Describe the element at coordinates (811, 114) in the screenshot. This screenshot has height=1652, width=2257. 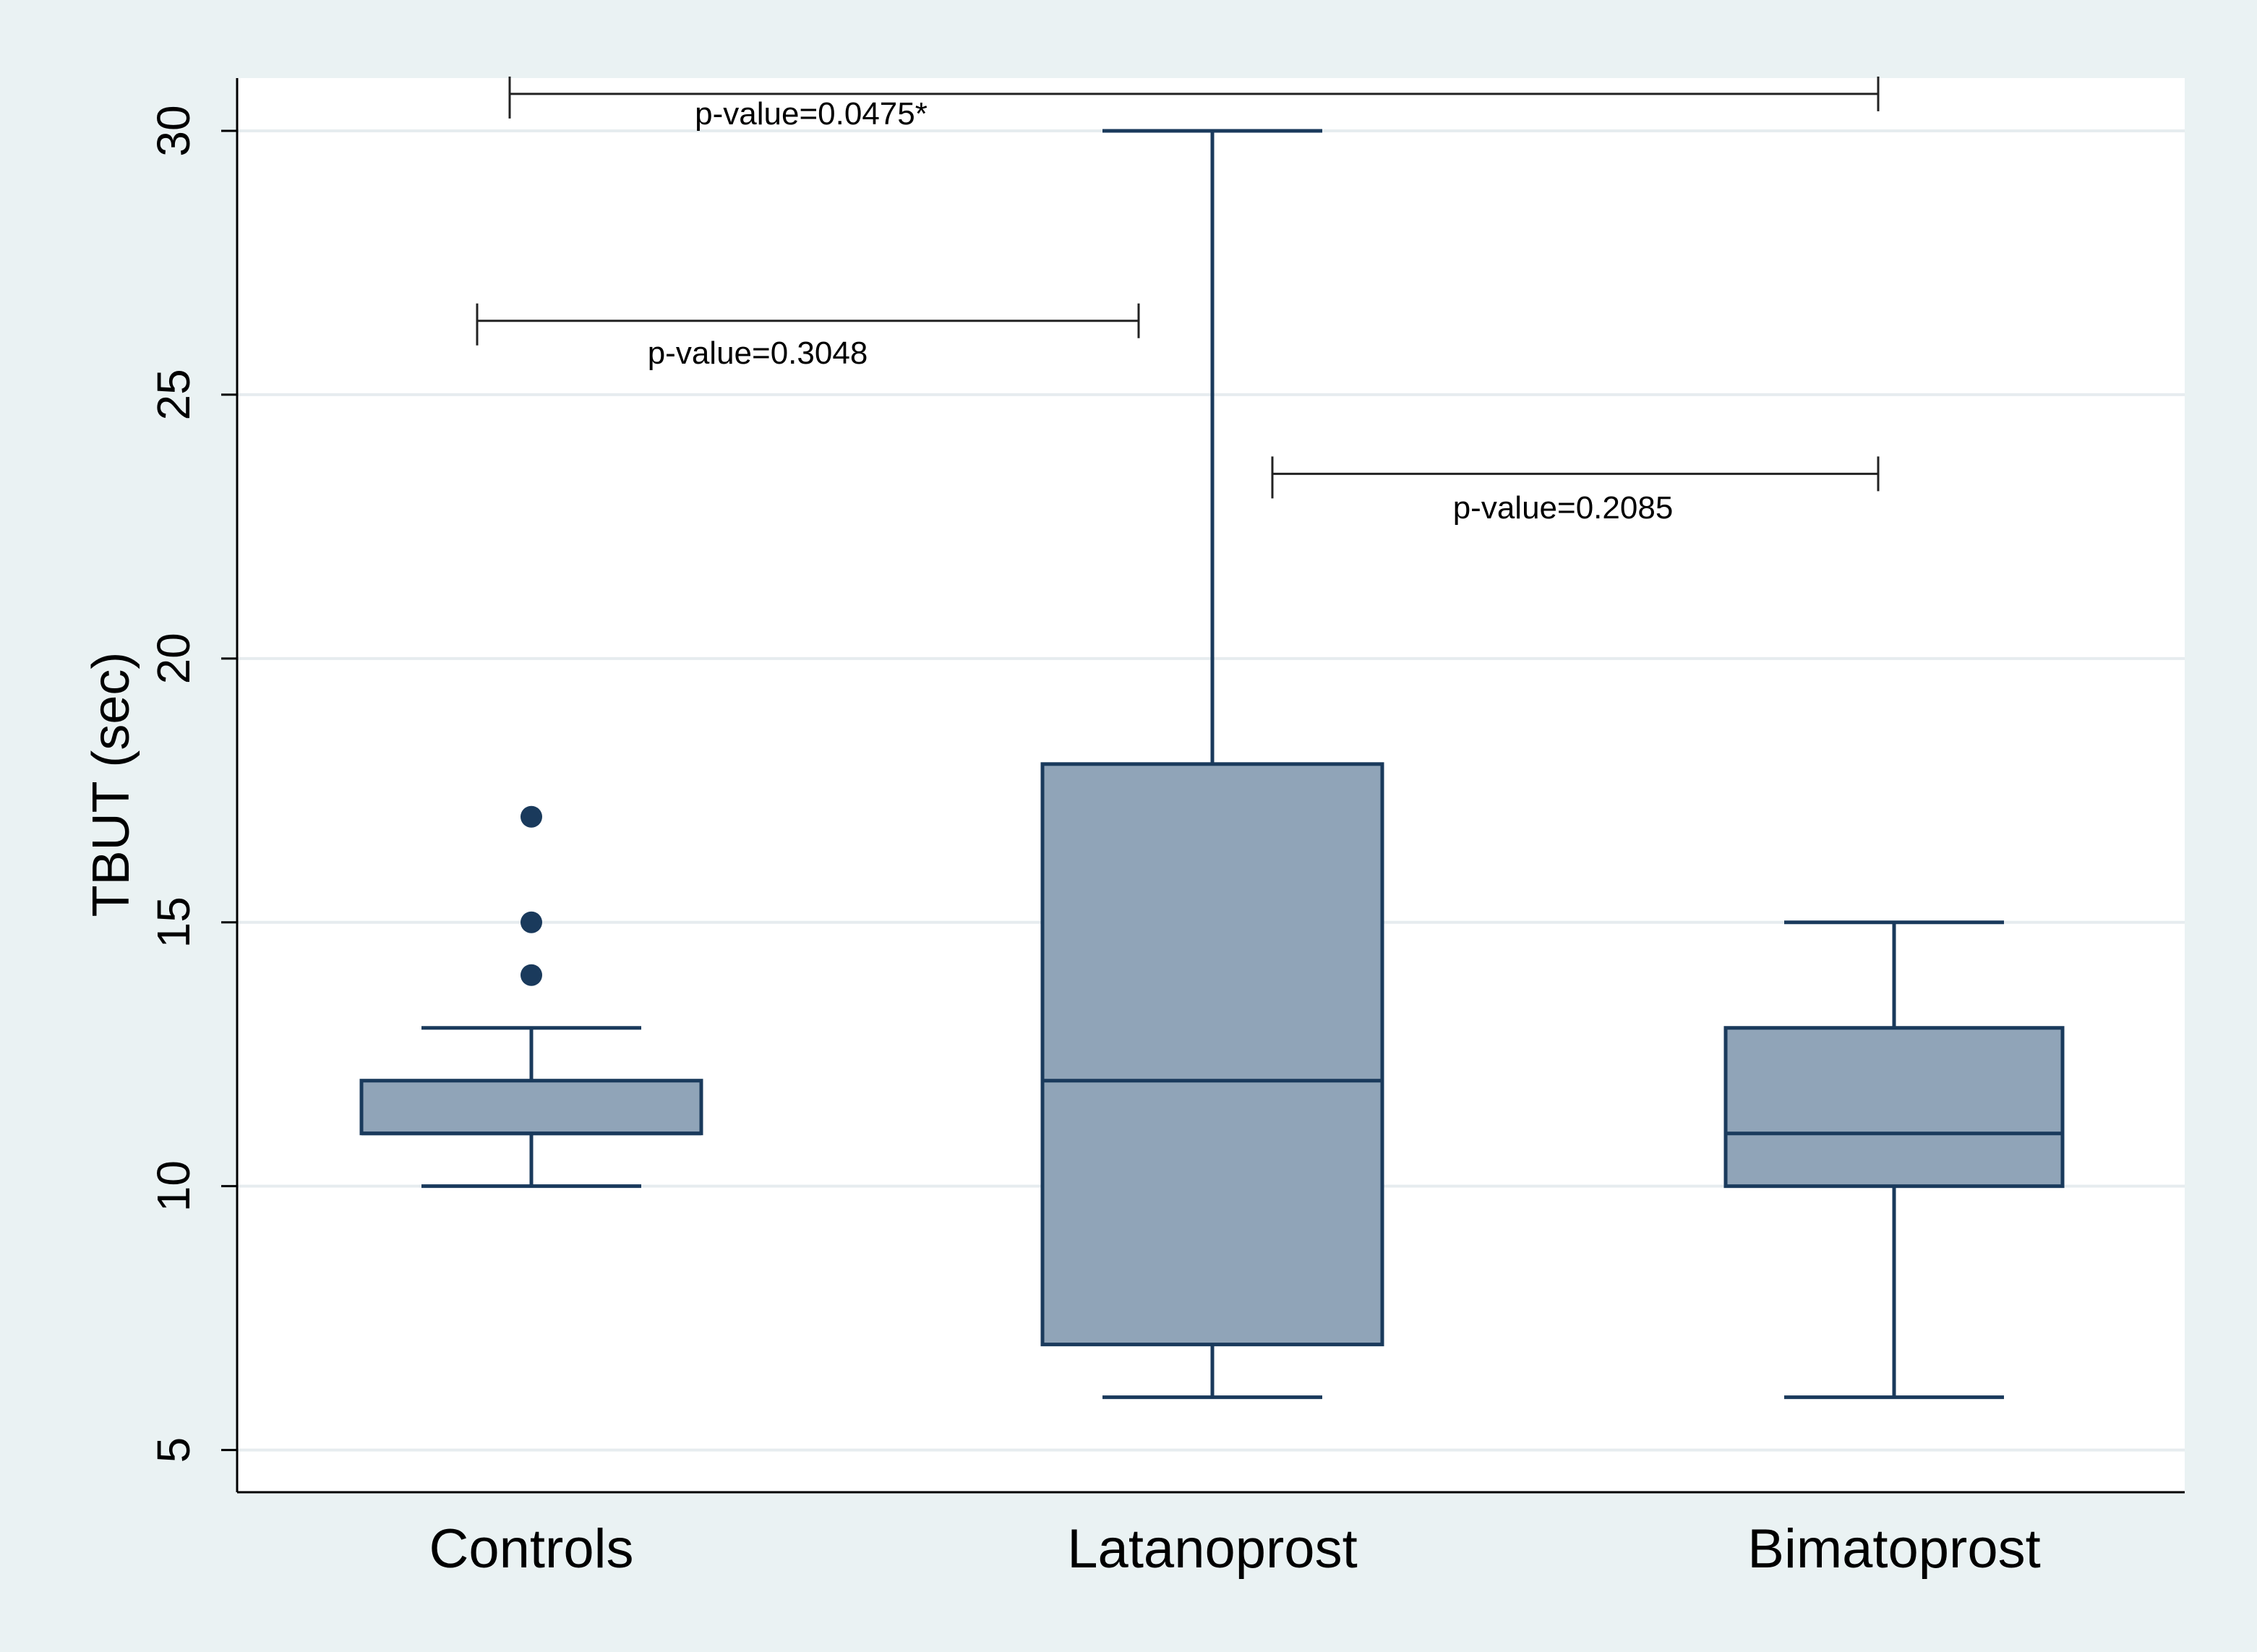
I see `p-value-label: p-value=0.0475*` at that location.